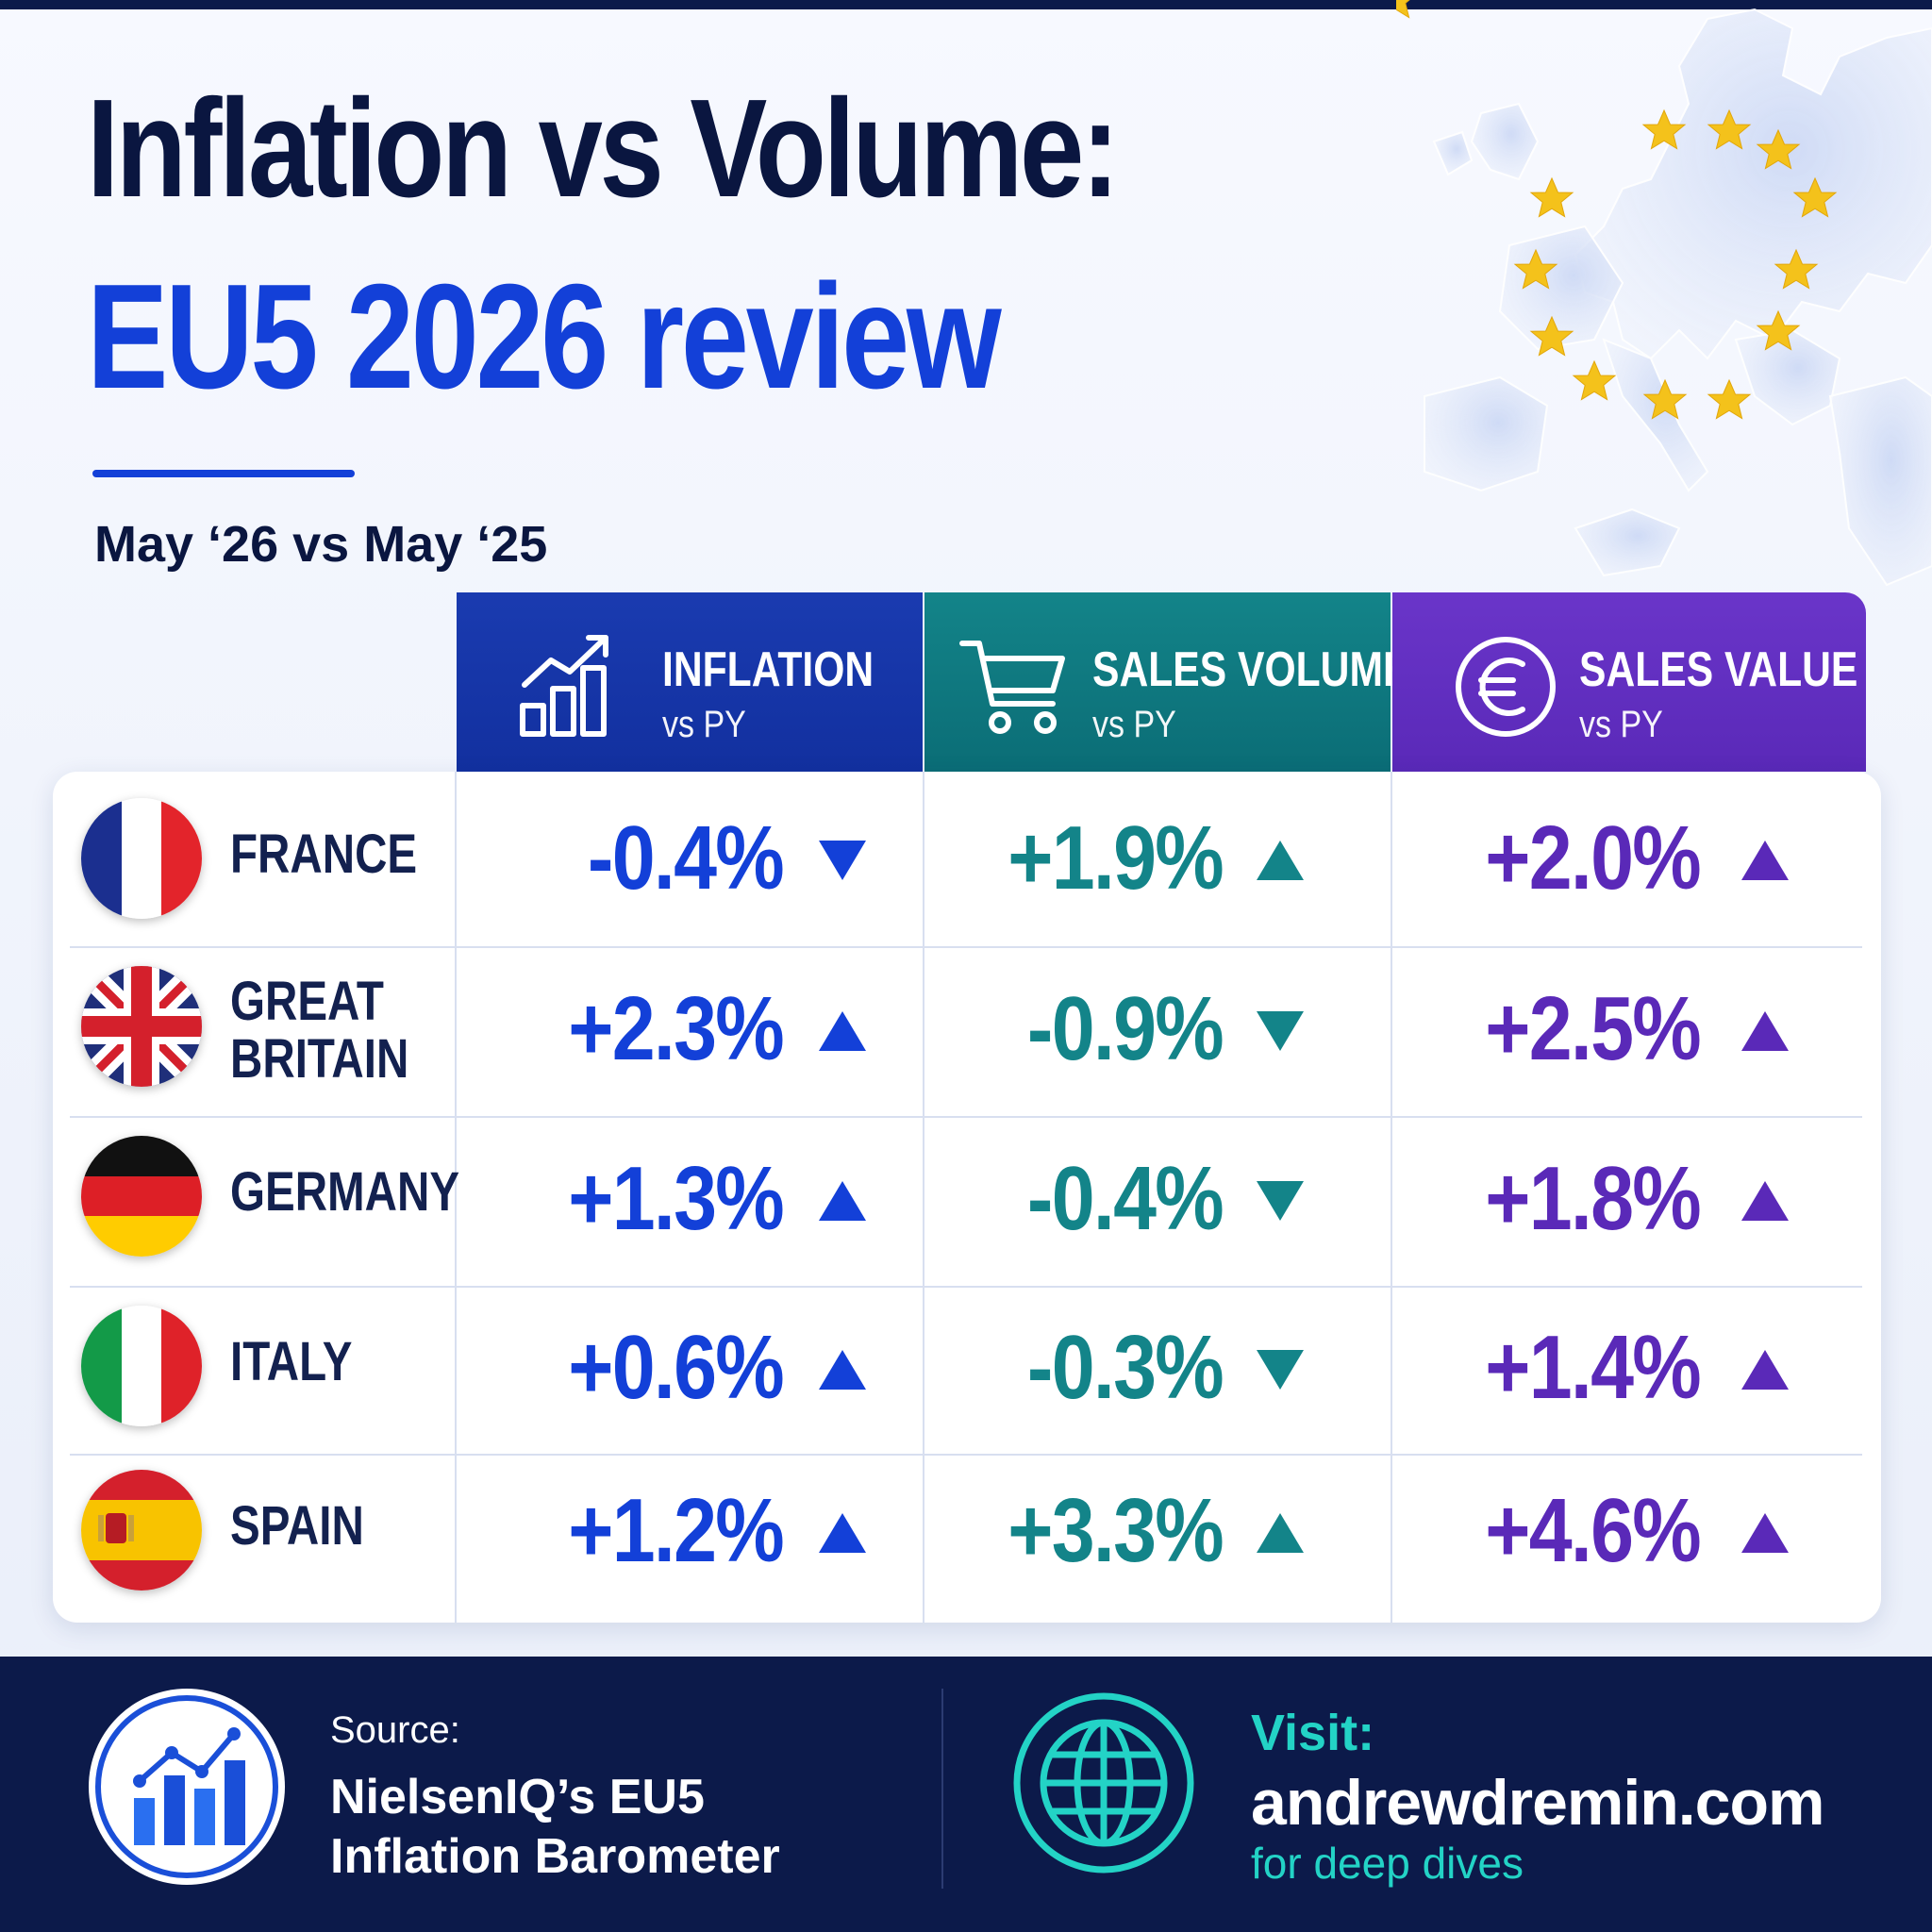 Image resolution: width=1932 pixels, height=1932 pixels. Describe the element at coordinates (320, 1030) in the screenshot. I see `country-label-great-britain: GREAT BRITAIN` at that location.